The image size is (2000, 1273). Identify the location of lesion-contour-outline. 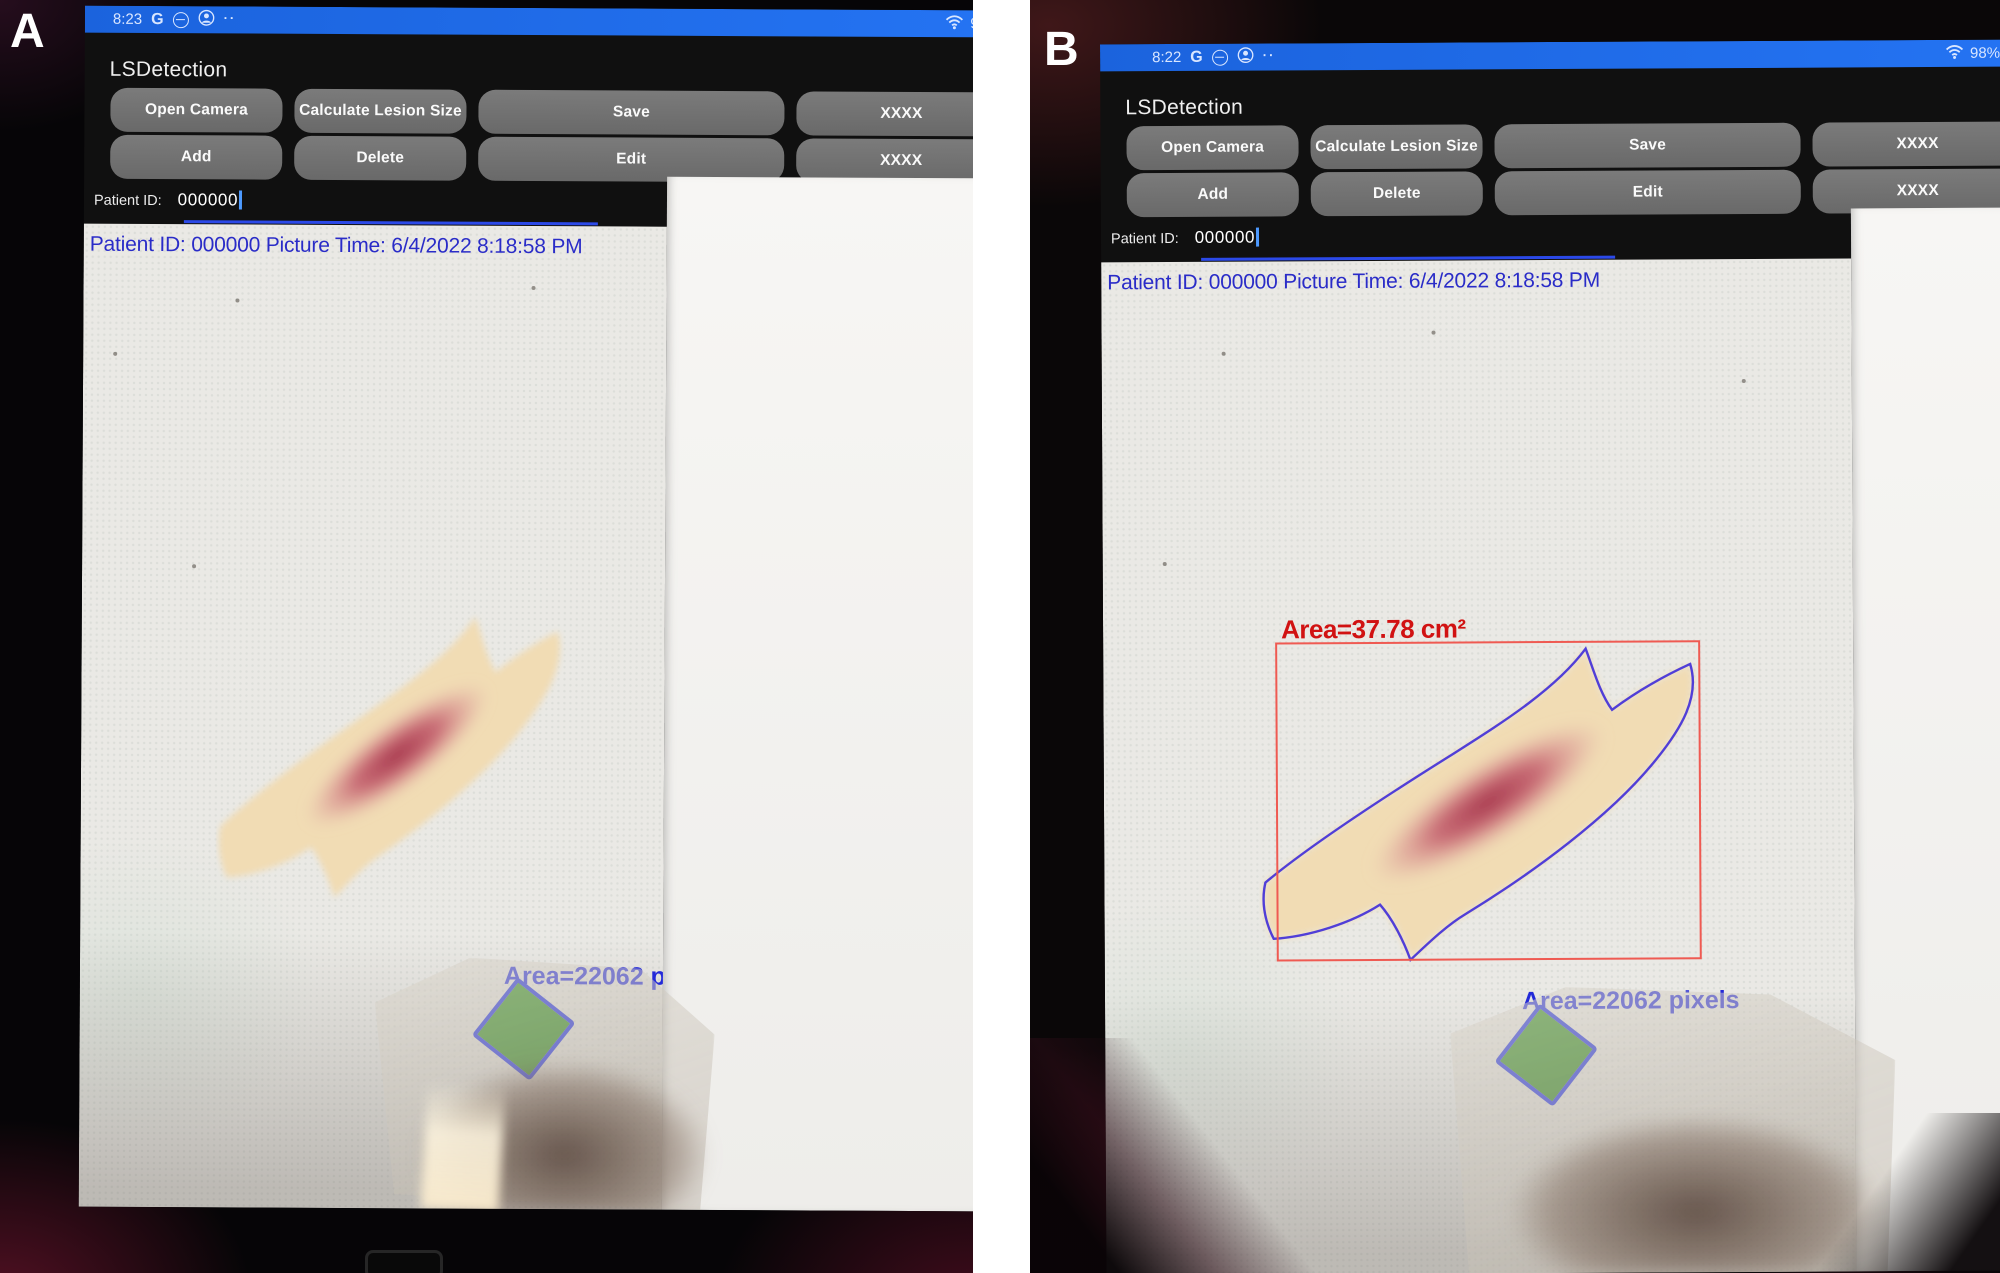
(1478, 804).